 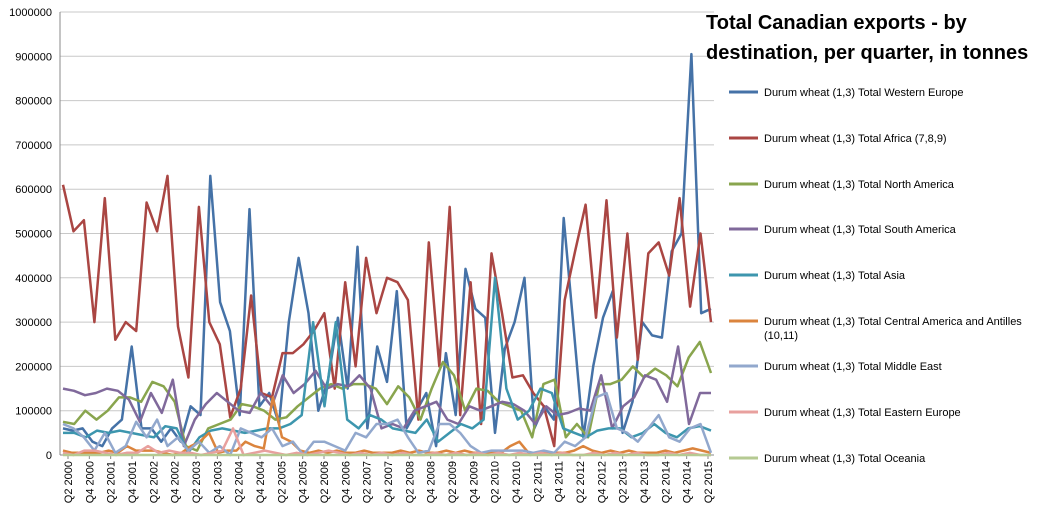 What do you see at coordinates (112, 482) in the screenshot?
I see `x-tick-label: Q2 2001` at bounding box center [112, 482].